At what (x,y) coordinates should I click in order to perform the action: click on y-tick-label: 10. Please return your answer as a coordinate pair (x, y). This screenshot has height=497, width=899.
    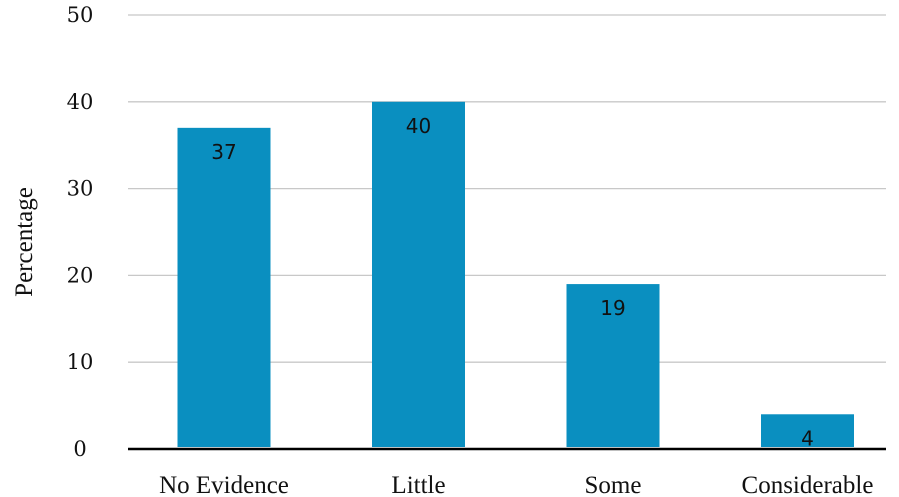
    Looking at the image, I should click on (80, 362).